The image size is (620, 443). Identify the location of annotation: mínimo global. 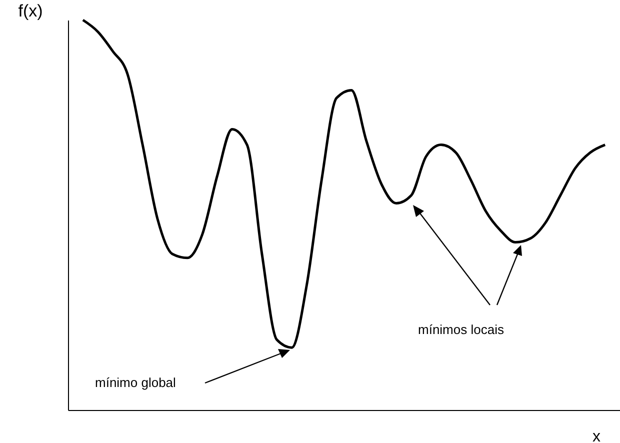
(135, 382).